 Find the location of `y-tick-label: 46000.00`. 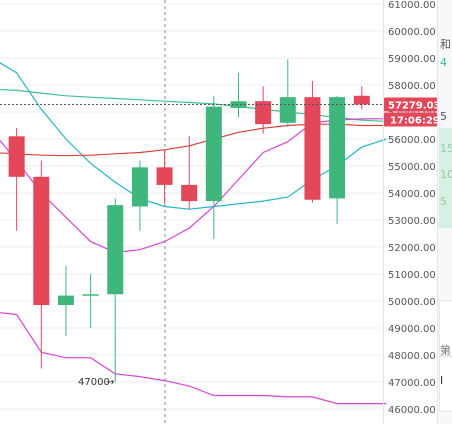

y-tick-label: 46000.00 is located at coordinates (412, 410).